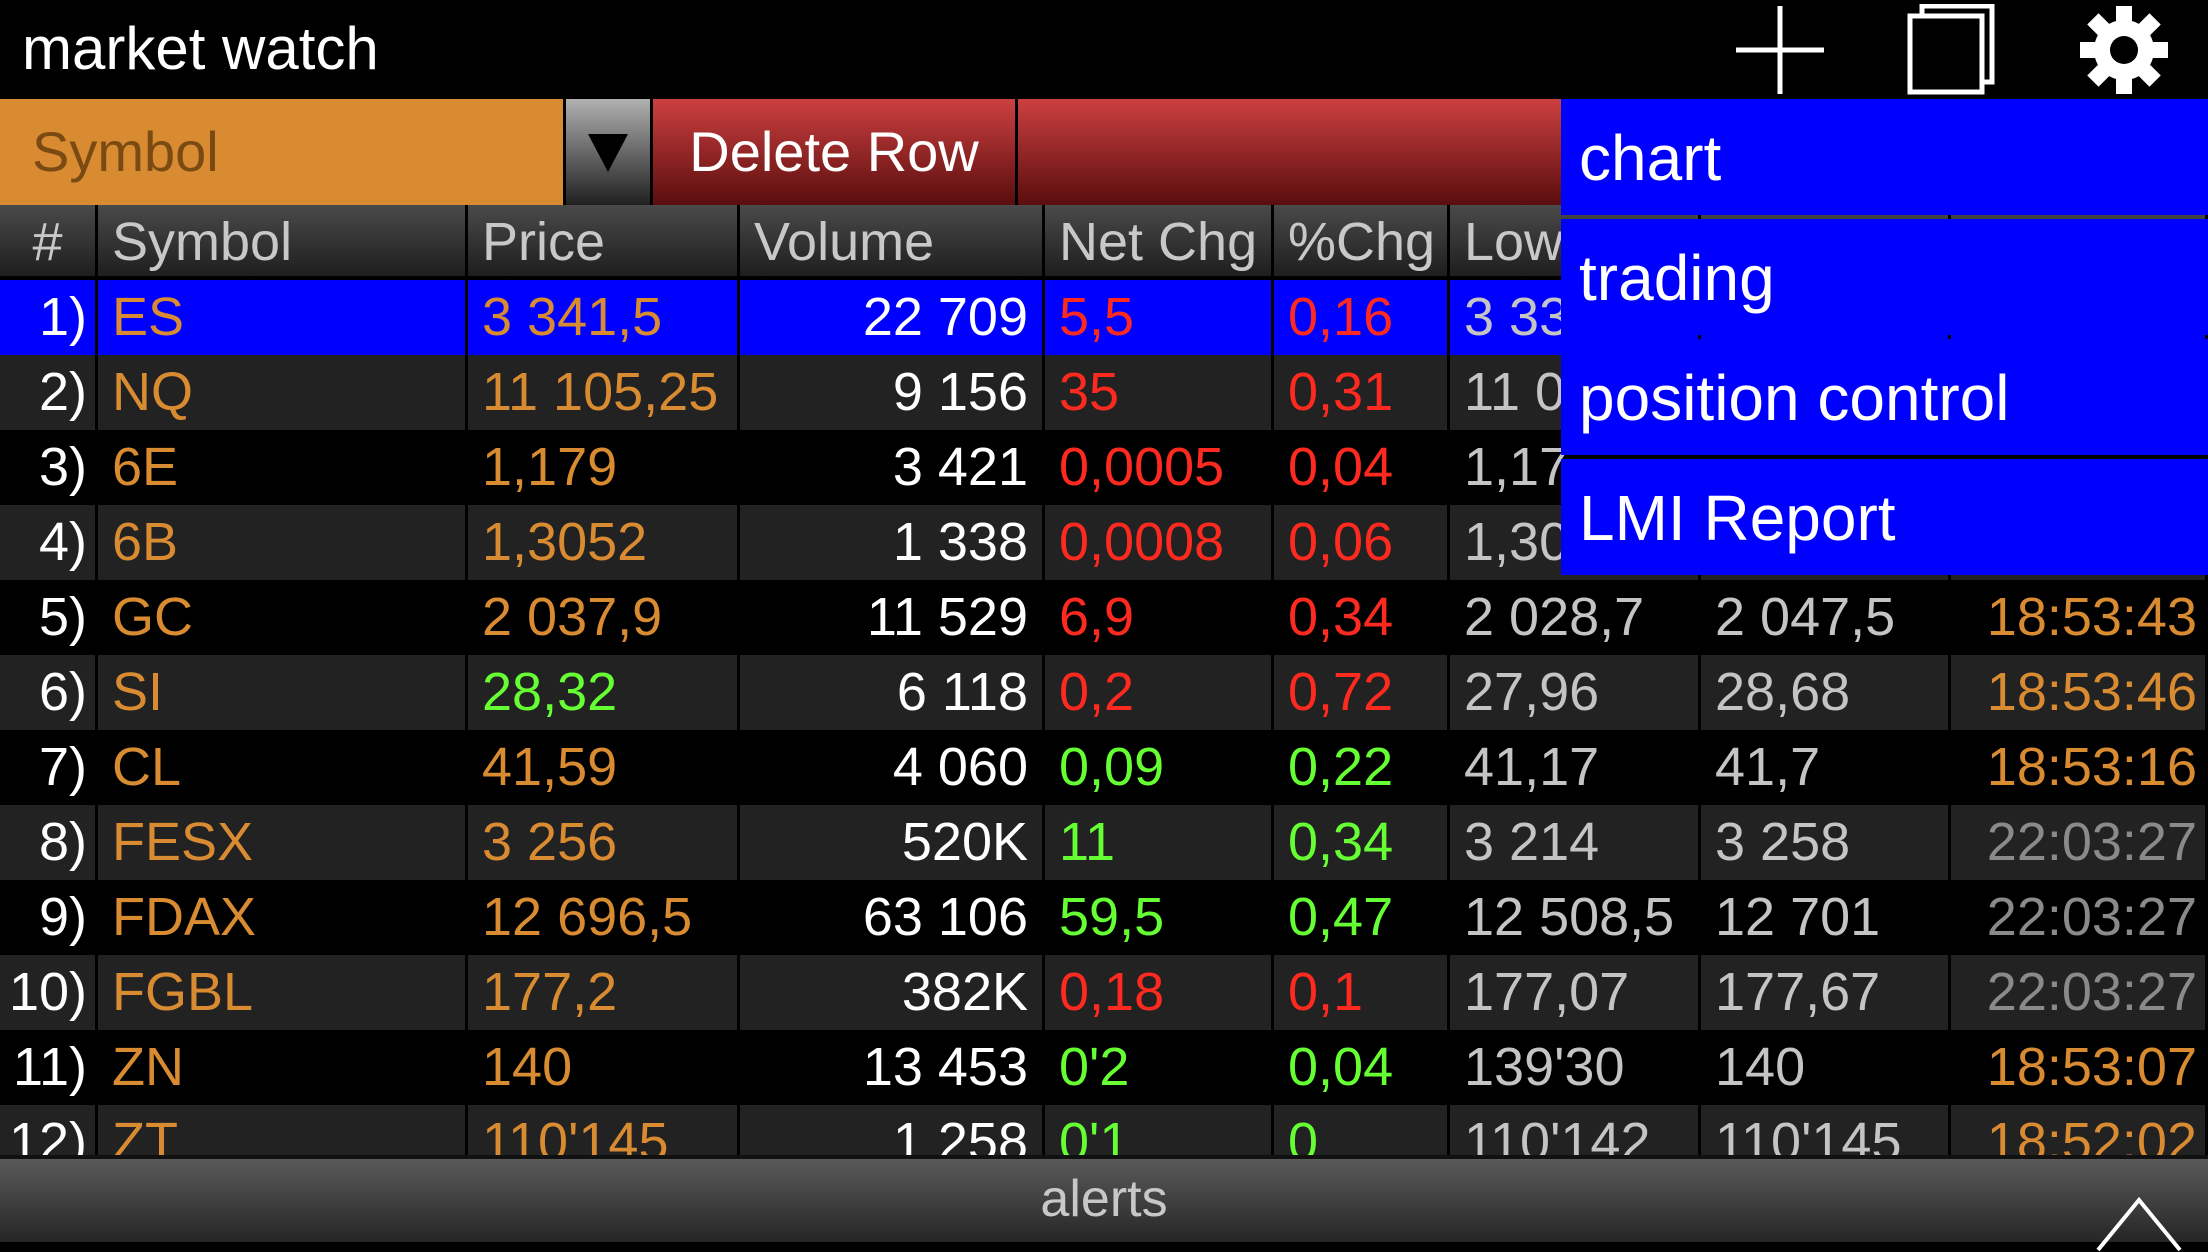 This screenshot has width=2208, height=1252. Describe the element at coordinates (604, 692) in the screenshot. I see `cell-price: 28,32` at that location.